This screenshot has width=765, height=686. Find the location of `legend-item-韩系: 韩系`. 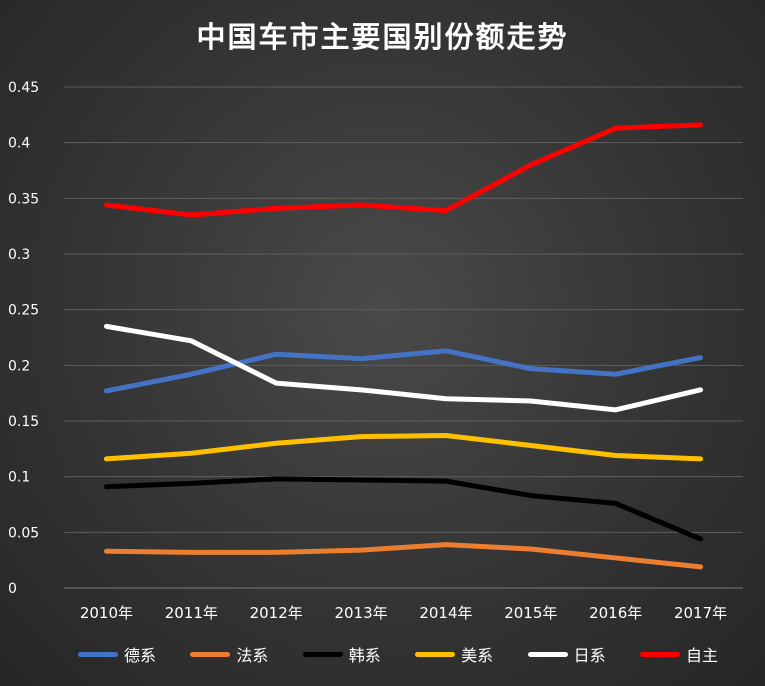

legend-item-韩系: 韩系 is located at coordinates (341, 654).